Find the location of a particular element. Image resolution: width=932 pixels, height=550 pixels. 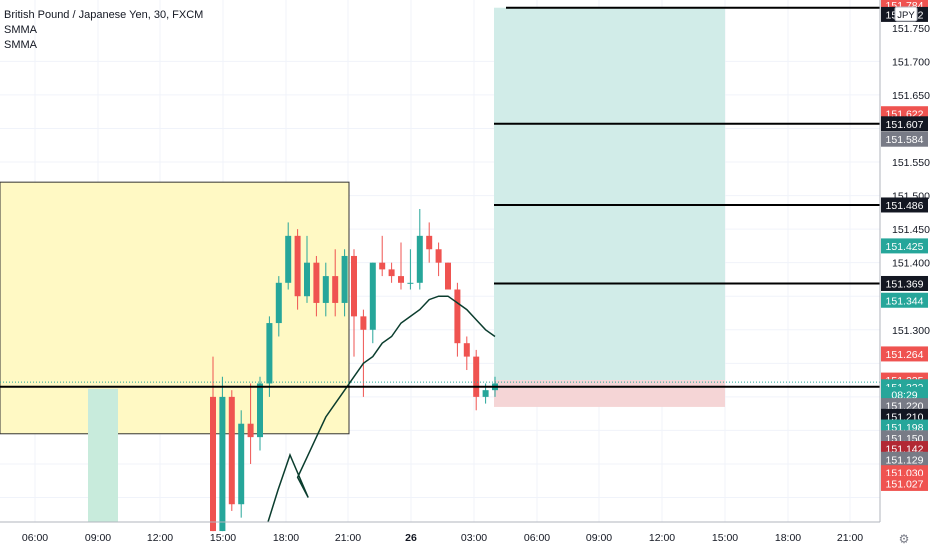

price-label-text: 151.425 is located at coordinates (905, 247).